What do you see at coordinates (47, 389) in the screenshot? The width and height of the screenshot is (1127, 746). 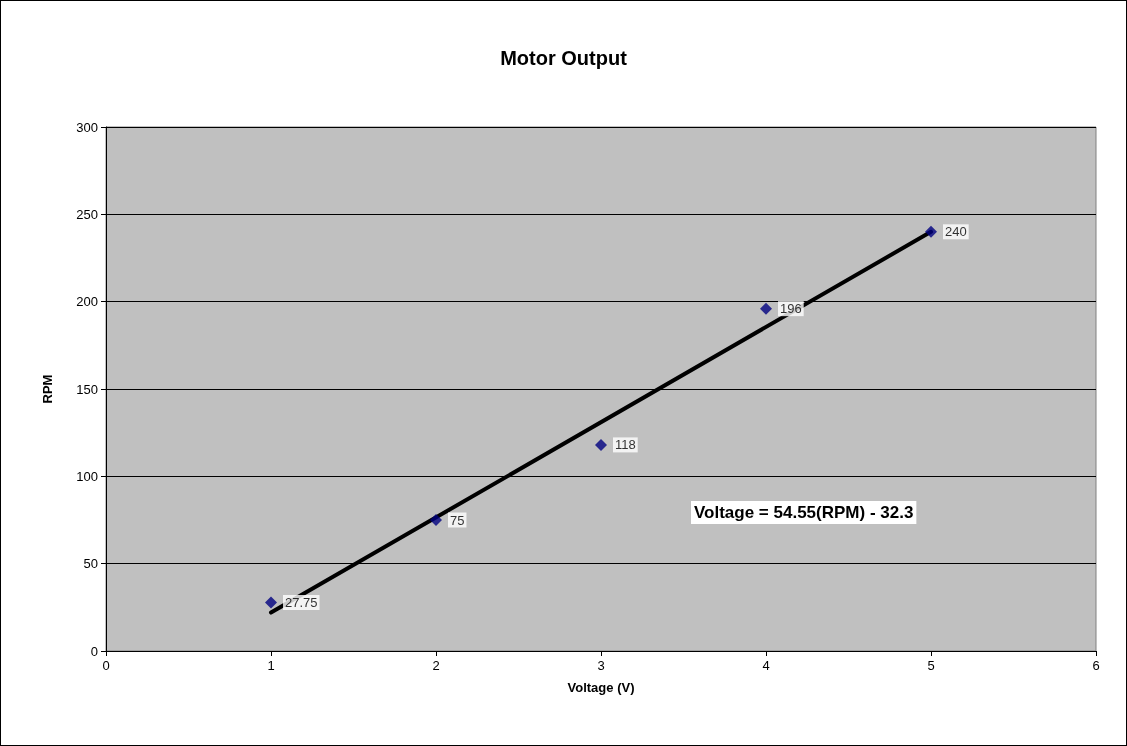 I see `y-axis-title: RPM` at bounding box center [47, 389].